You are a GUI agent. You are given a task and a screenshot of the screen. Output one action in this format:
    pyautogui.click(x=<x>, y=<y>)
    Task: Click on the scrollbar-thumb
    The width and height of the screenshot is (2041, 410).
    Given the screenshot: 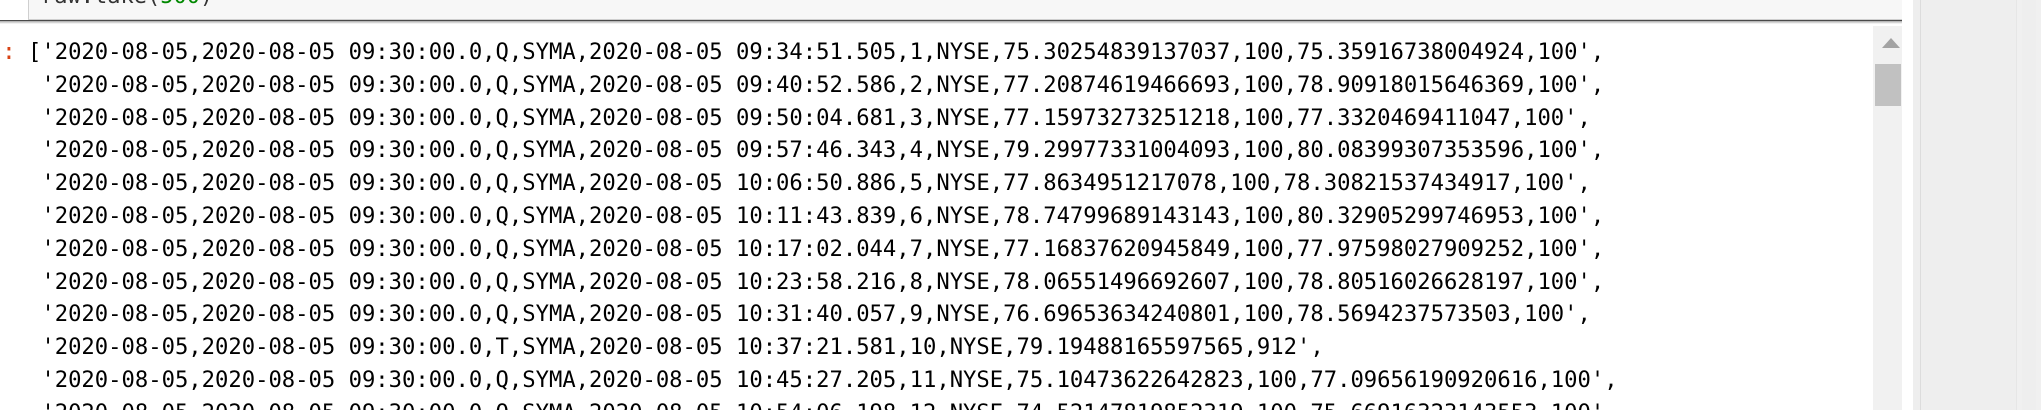 What is the action you would take?
    pyautogui.click(x=1888, y=85)
    